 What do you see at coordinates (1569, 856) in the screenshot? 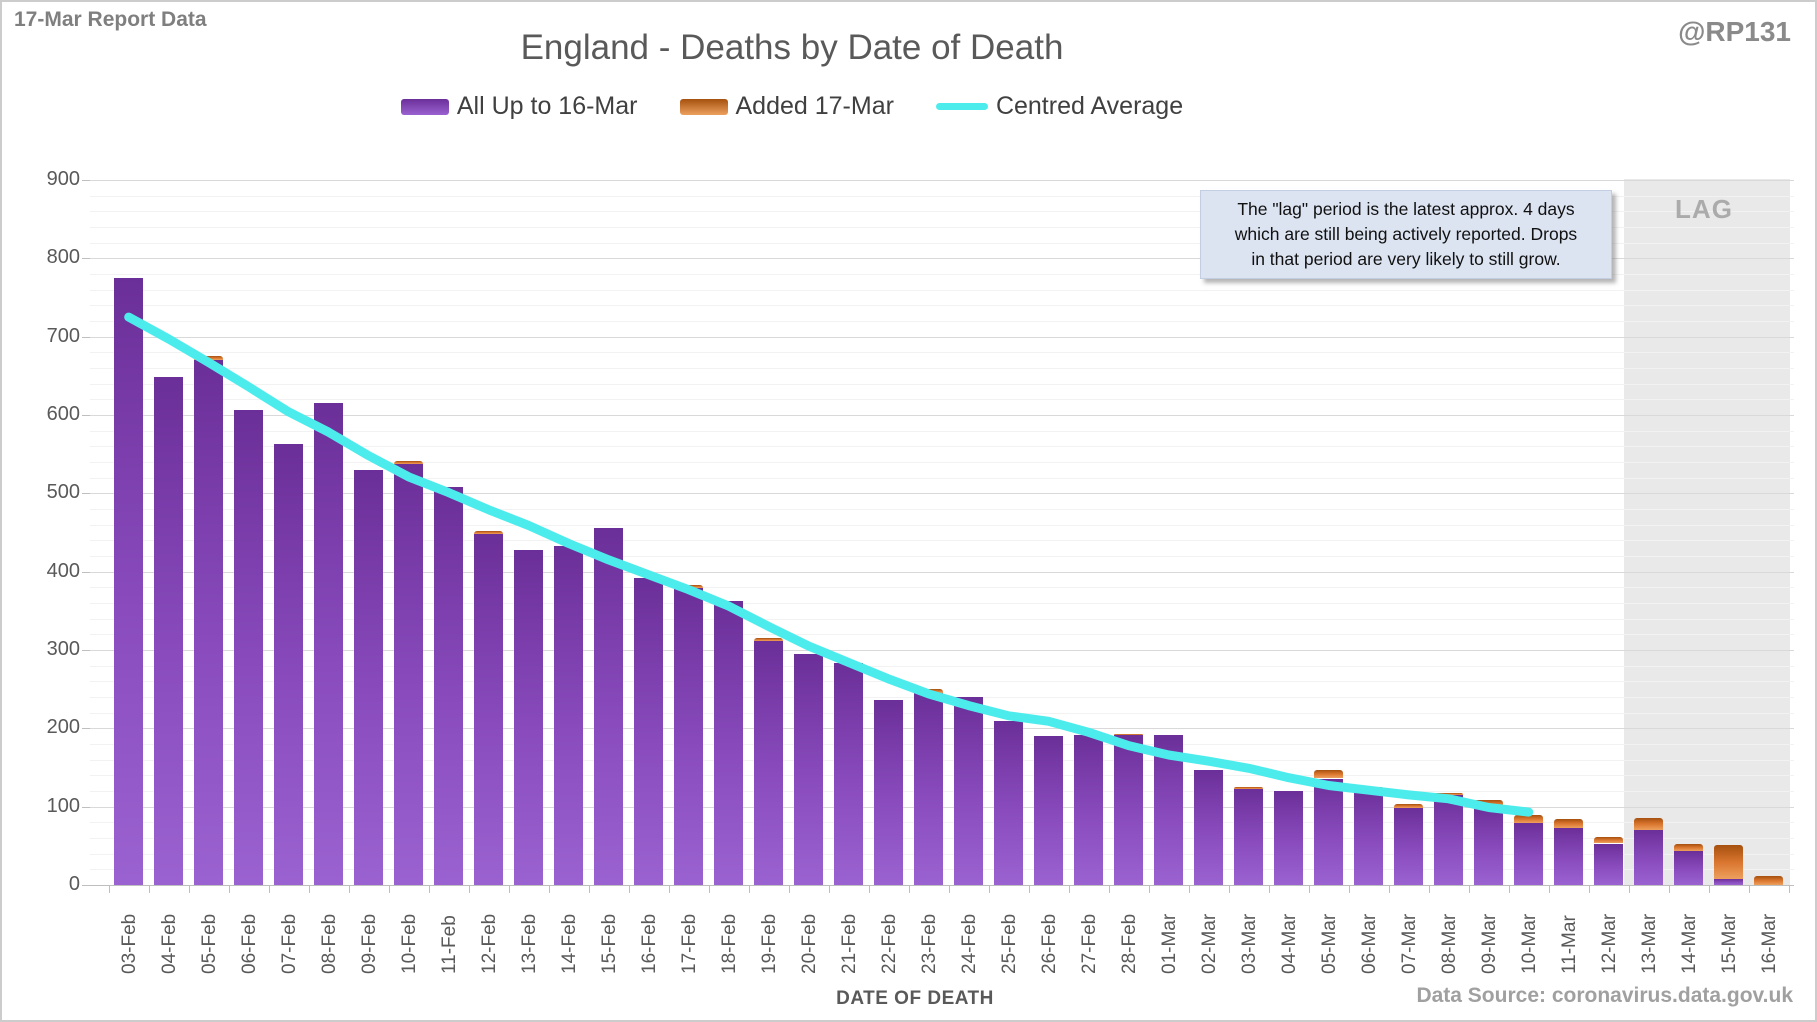
I see `bar-11-Mar` at bounding box center [1569, 856].